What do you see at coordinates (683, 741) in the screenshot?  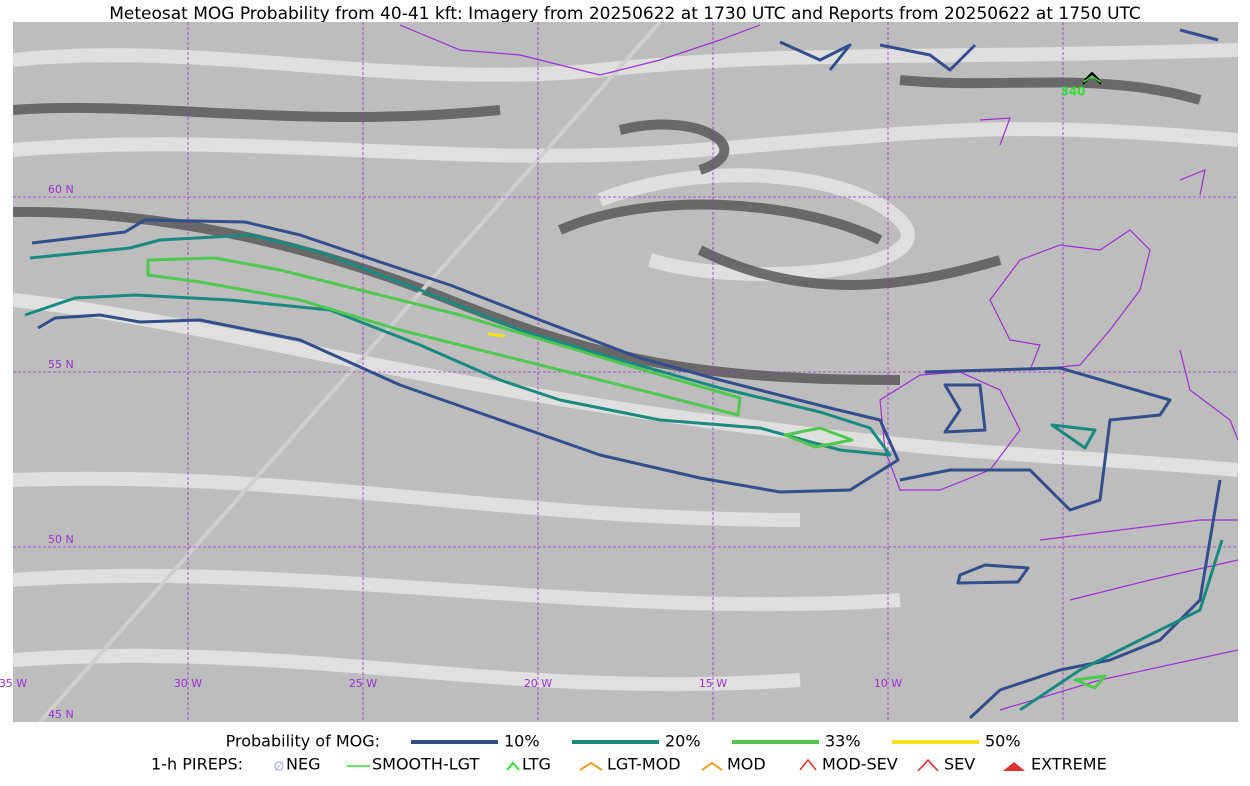 I see `legend-item: 20%` at bounding box center [683, 741].